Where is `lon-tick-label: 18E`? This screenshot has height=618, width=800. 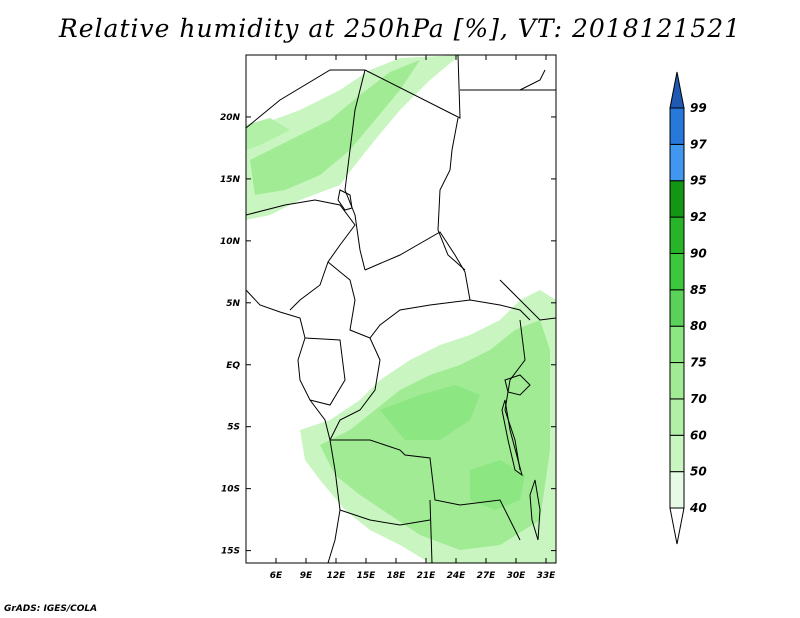 lon-tick-label: 18E is located at coordinates (397, 576).